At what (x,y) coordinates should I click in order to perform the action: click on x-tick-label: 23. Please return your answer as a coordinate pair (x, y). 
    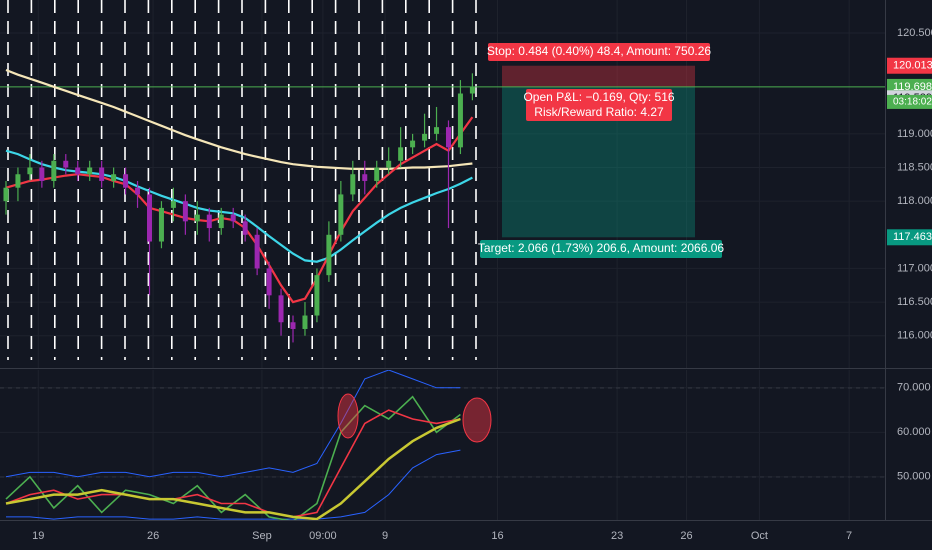
    Looking at the image, I should click on (617, 536).